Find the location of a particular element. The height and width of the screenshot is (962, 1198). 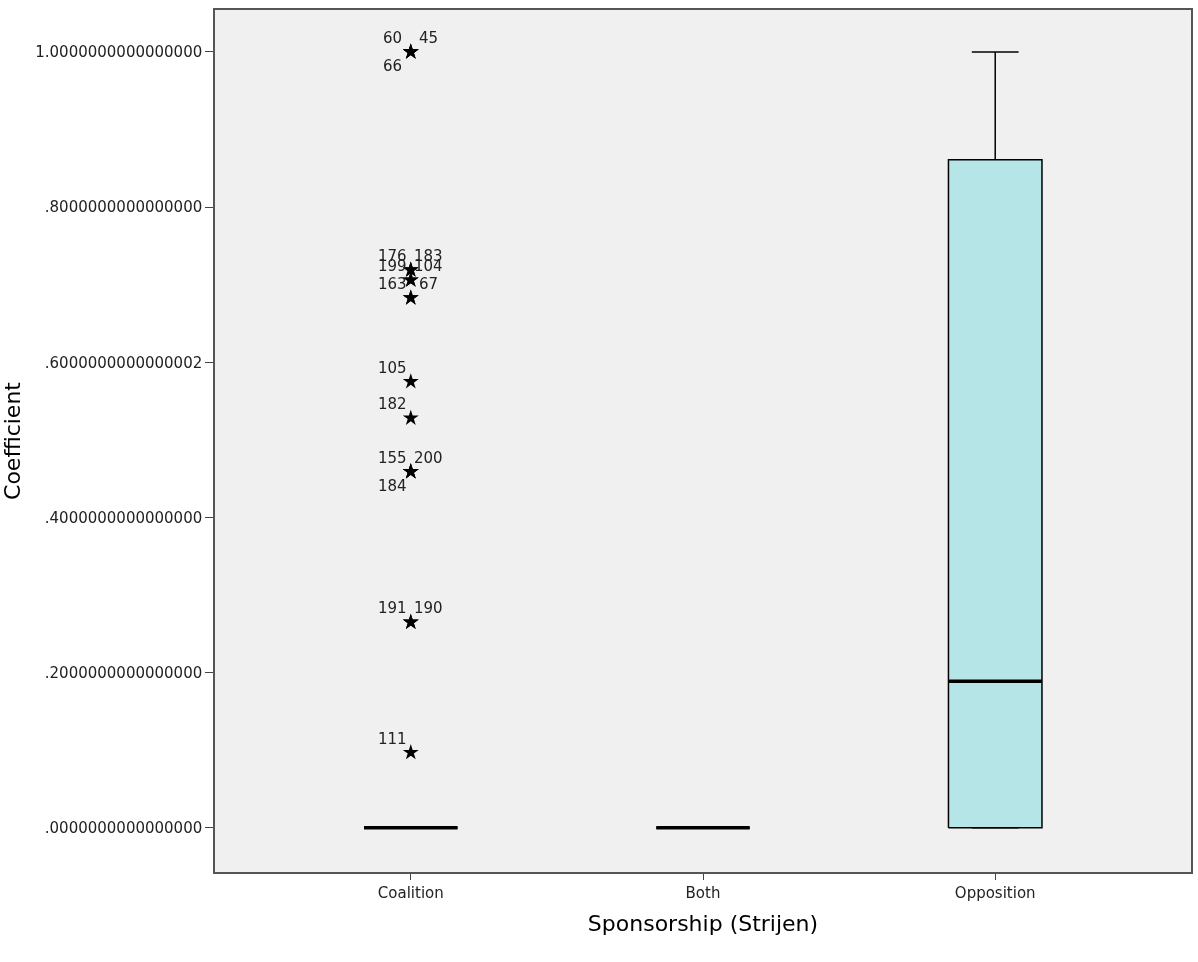

x-tick-label: Coalition is located at coordinates (410, 892).